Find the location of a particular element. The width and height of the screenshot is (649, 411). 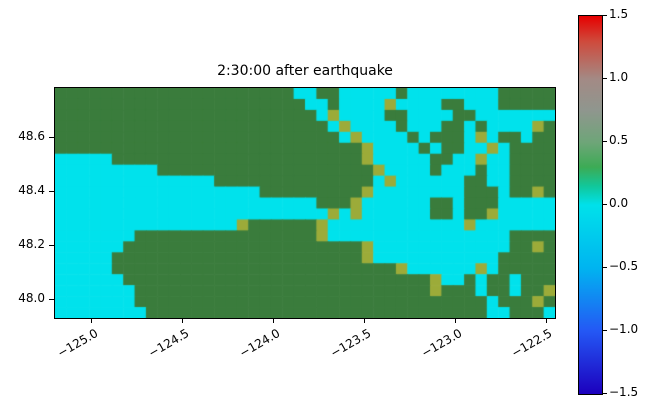

x-tick-label: −123.5 is located at coordinates (350, 343).